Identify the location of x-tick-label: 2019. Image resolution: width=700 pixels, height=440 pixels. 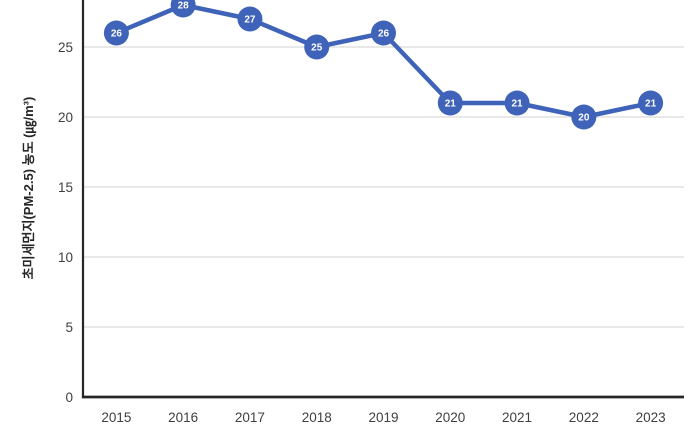
(383, 417).